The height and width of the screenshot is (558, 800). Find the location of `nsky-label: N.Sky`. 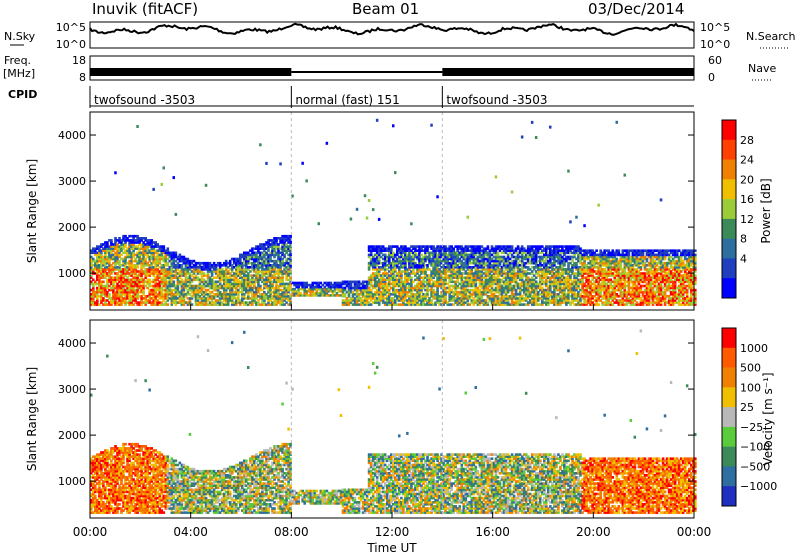

nsky-label: N.Sky is located at coordinates (20, 36).